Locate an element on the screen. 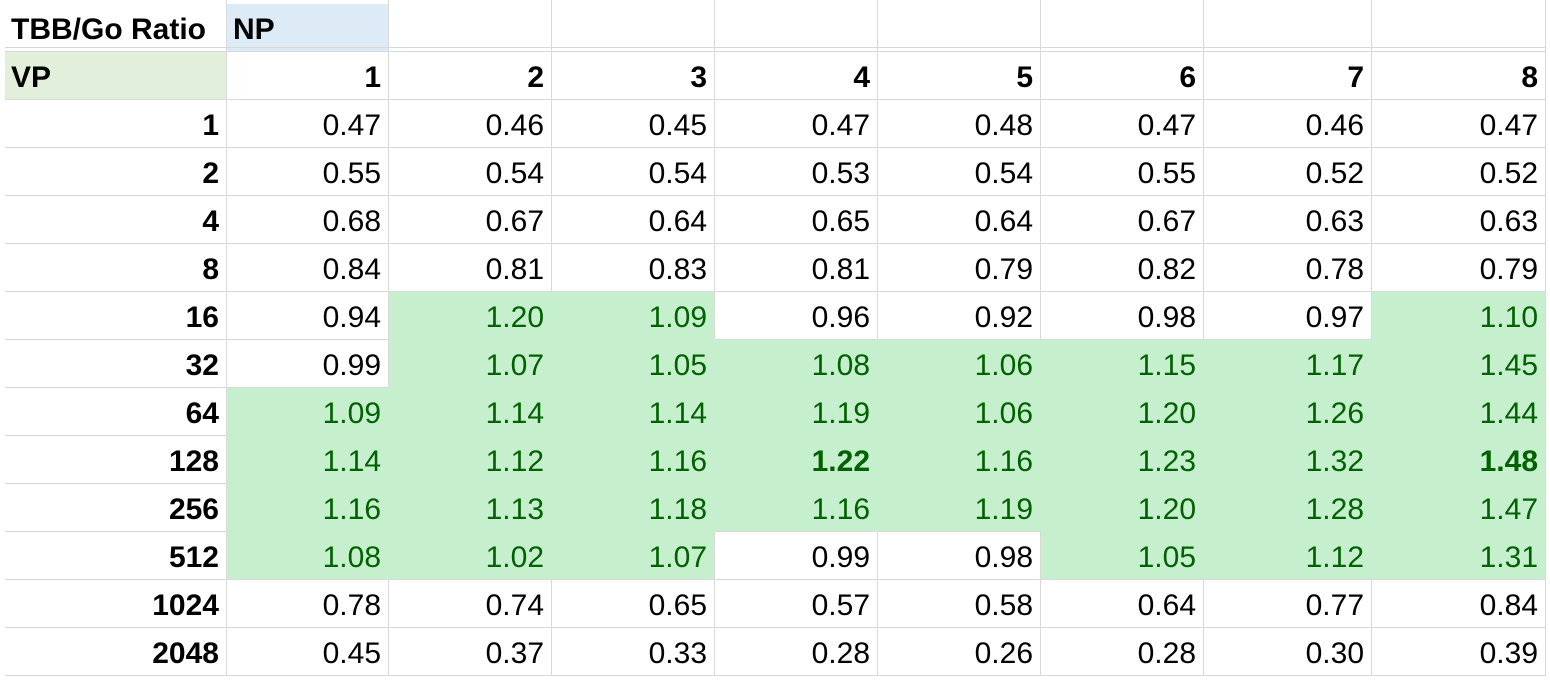 This screenshot has height=684, width=1550. ratio-cell: 1.44 is located at coordinates (1459, 412).